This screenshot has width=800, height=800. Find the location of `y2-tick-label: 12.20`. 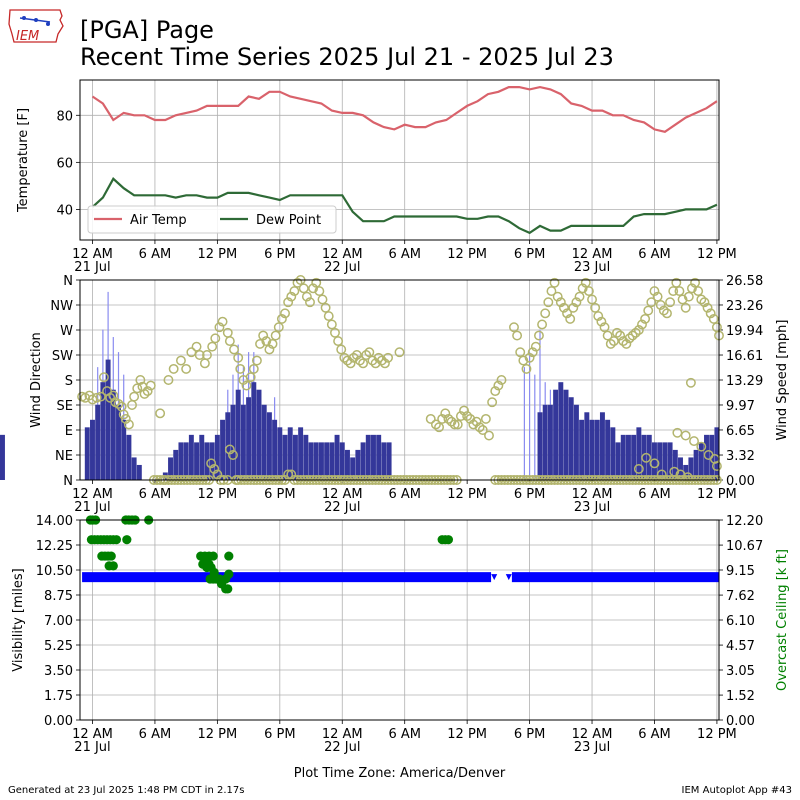

y2-tick-label: 12.20 is located at coordinates (744, 521).